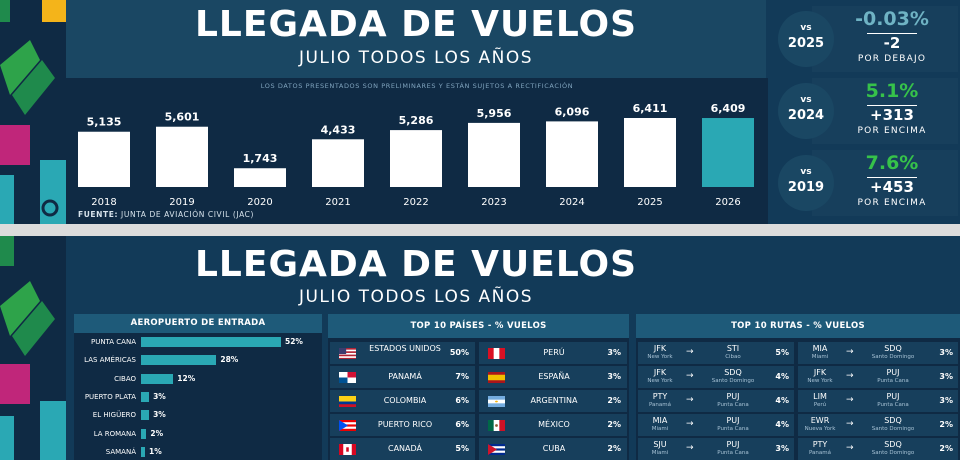  Describe the element at coordinates (416, 264) in the screenshot. I see `page-title: LLEGADA DE VUELOS` at that location.